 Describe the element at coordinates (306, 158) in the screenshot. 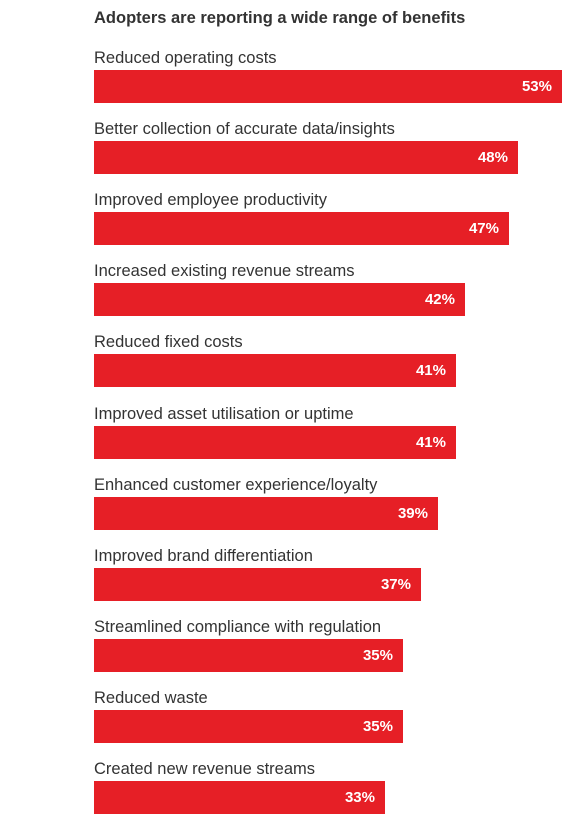

I see `bar: 48%` at that location.